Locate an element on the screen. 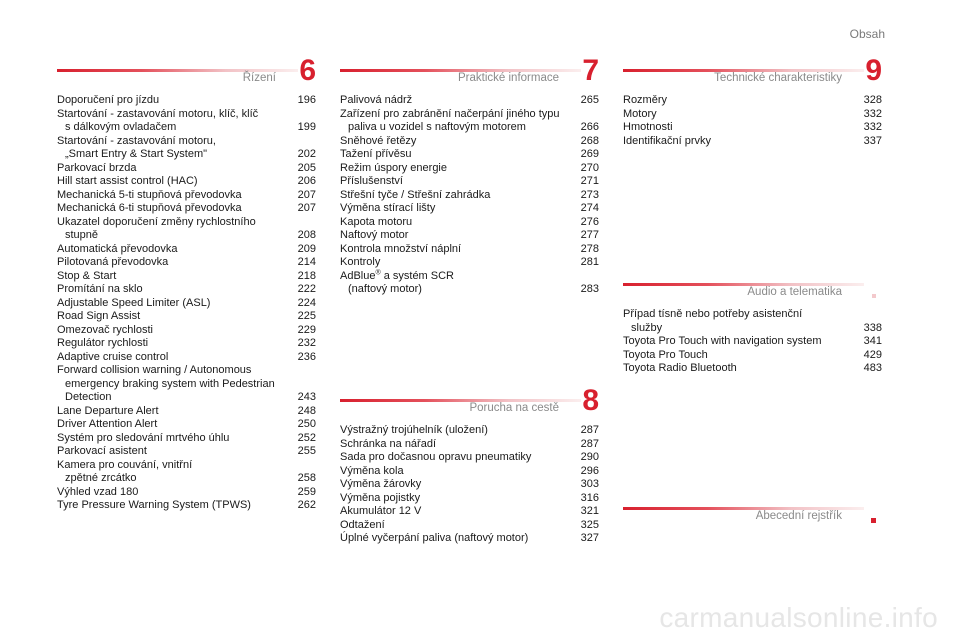  toc-entry-main: Výstražný trojúhelník (uložení) is located at coordinates (414, 430).